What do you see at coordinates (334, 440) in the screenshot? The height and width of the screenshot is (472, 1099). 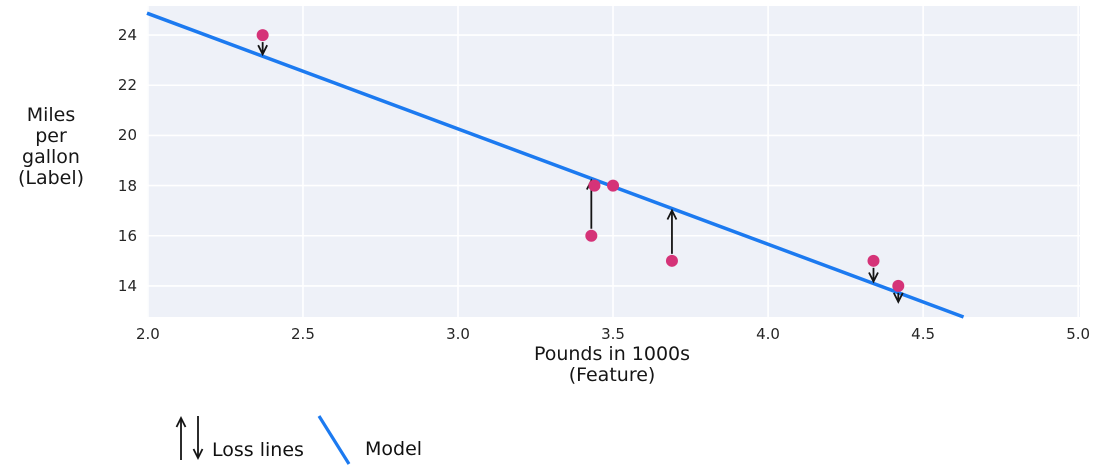 I see `model-line-icon` at bounding box center [334, 440].